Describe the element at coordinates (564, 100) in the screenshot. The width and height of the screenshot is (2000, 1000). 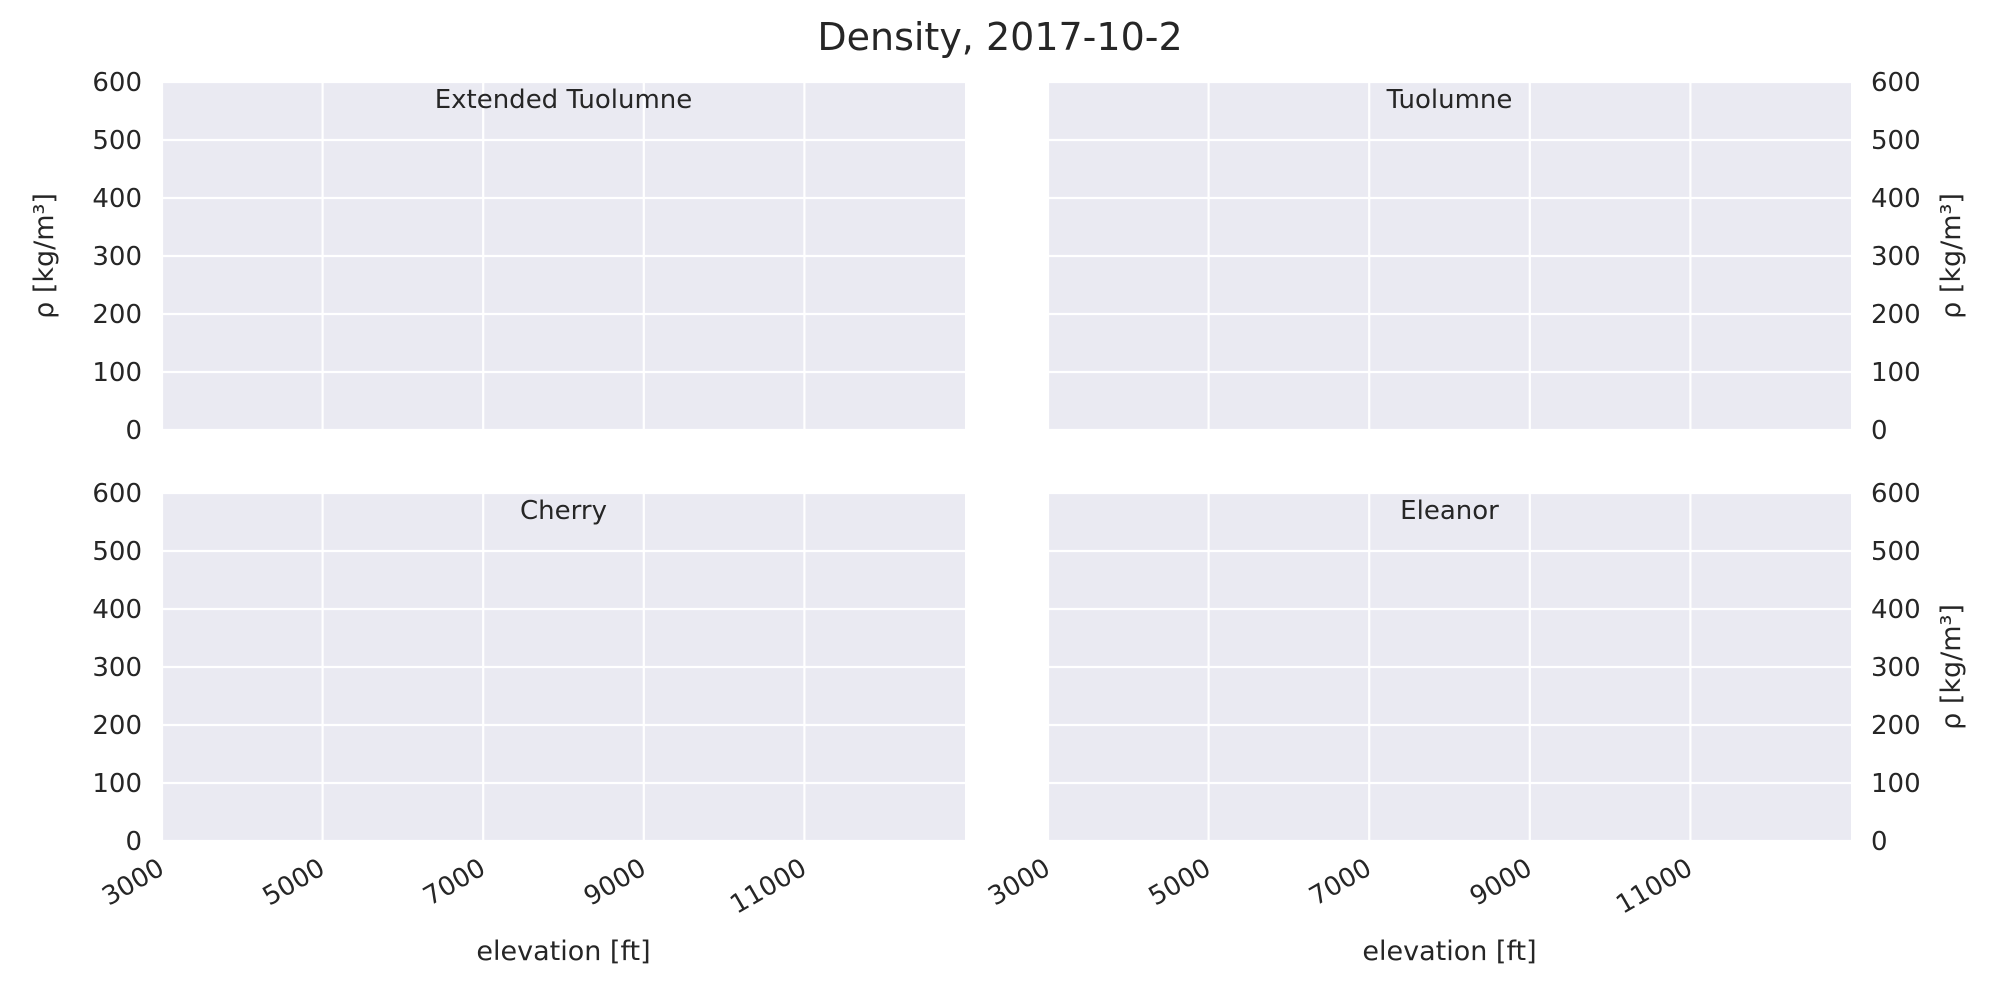
I see `panel-title: Extended Tuolumne` at that location.